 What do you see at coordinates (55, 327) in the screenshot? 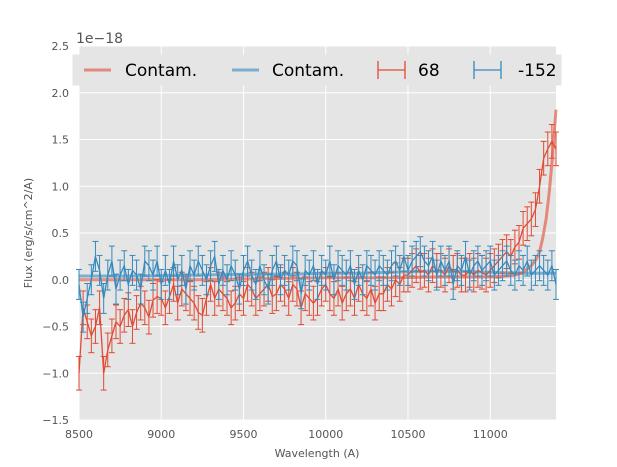
I see `y-tick-label: −0.5` at bounding box center [55, 327].